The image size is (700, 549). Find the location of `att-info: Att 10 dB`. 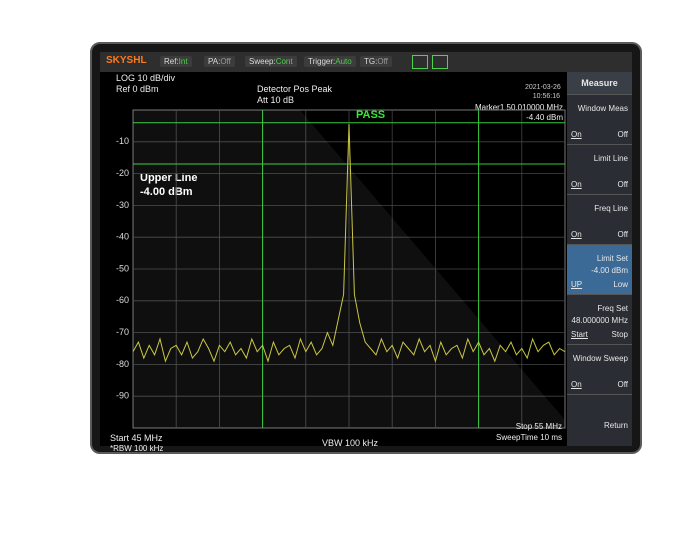

att-info: Att 10 dB is located at coordinates (276, 100).